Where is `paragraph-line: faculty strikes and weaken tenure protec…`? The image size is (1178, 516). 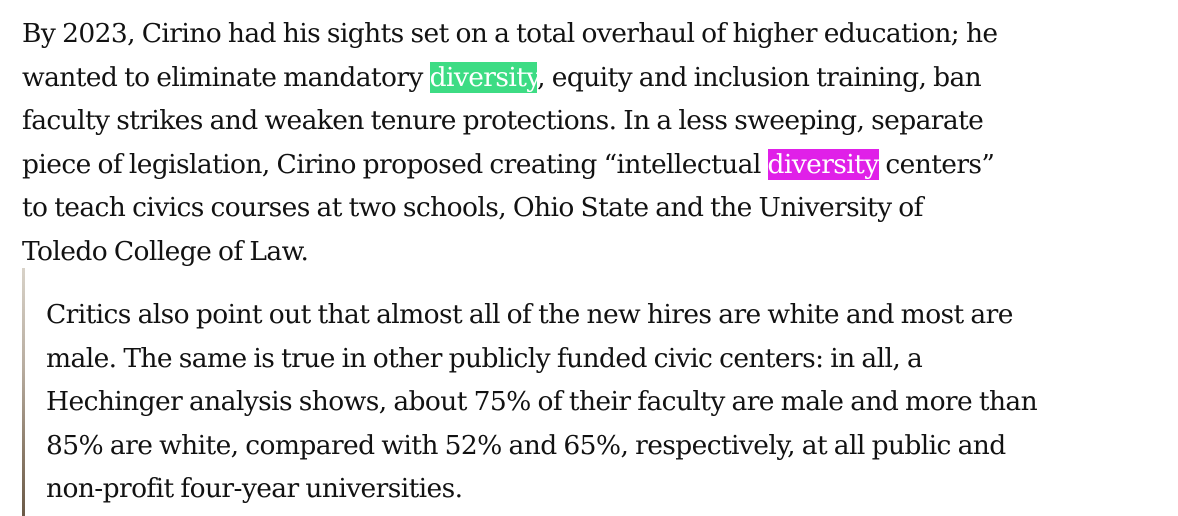
paragraph-line: faculty strikes and weaken tenure protec… is located at coordinates (503, 120).